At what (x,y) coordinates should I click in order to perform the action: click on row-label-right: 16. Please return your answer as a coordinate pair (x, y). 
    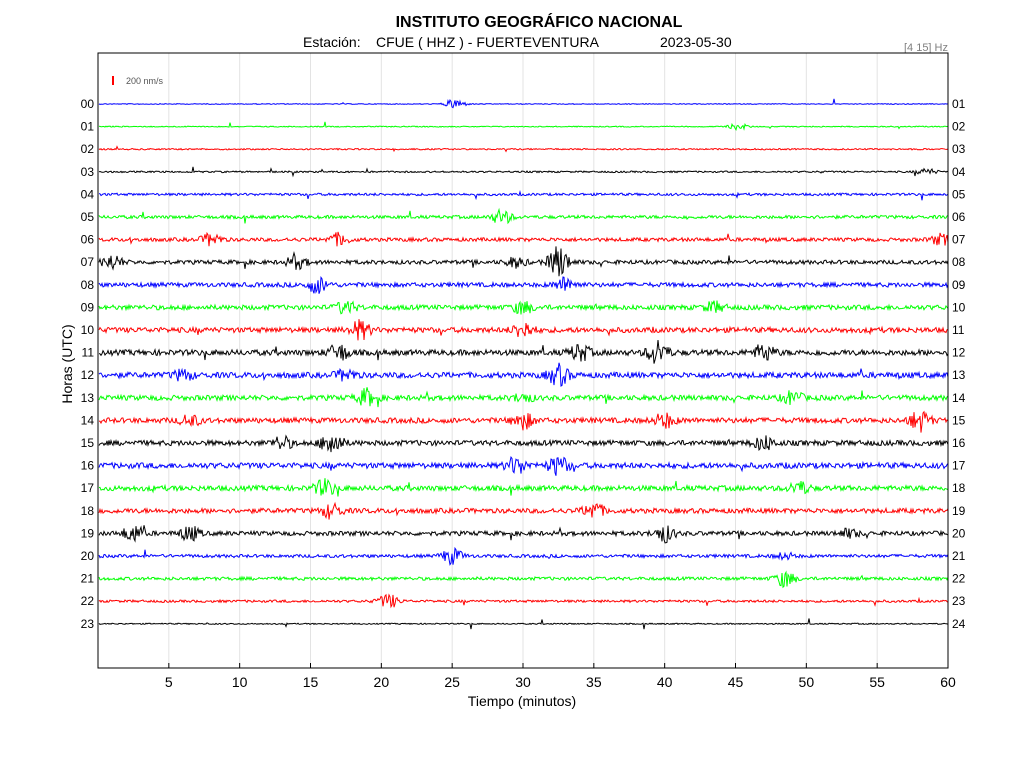
    Looking at the image, I should click on (959, 443).